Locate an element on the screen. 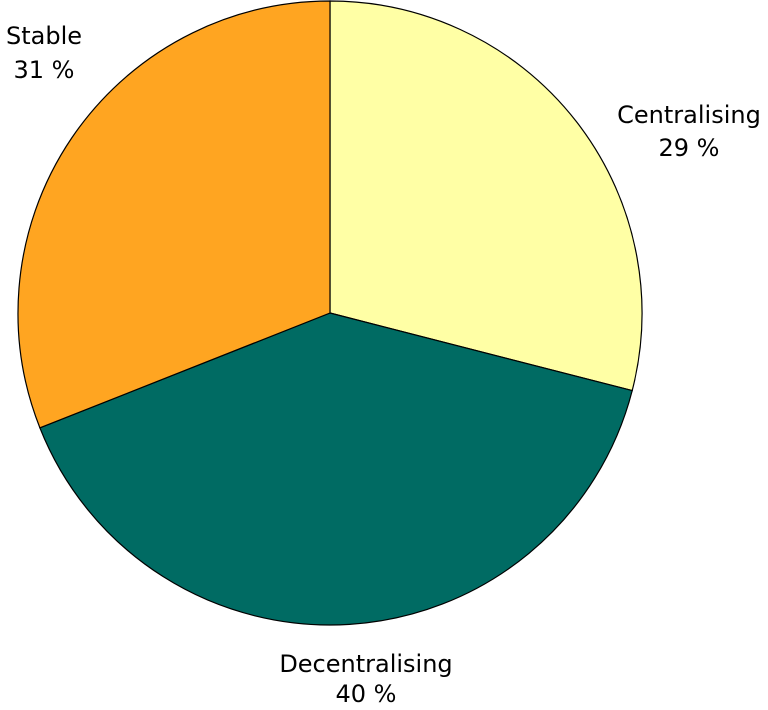 This screenshot has width=768, height=710. label-stable-name: Stable is located at coordinates (44, 36).